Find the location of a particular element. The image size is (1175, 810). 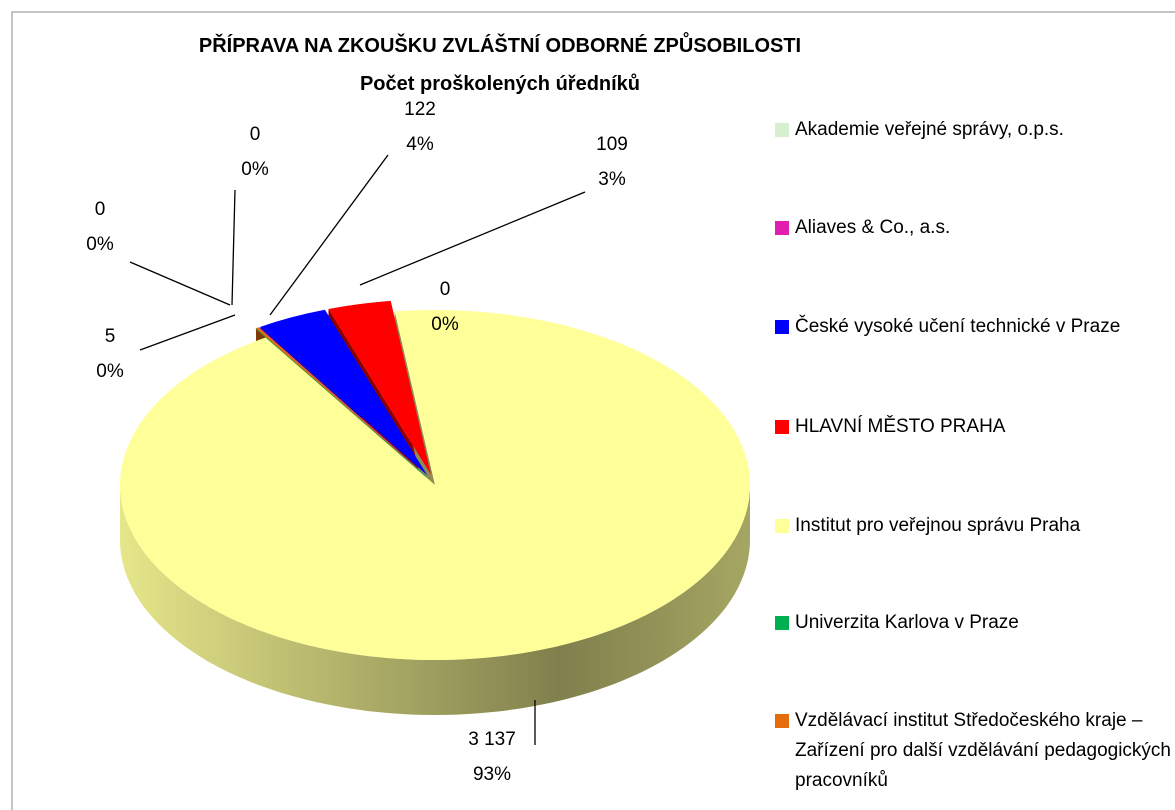

legend-label: HLAVNÍ MĚSTO PRAHA is located at coordinates (900, 426).